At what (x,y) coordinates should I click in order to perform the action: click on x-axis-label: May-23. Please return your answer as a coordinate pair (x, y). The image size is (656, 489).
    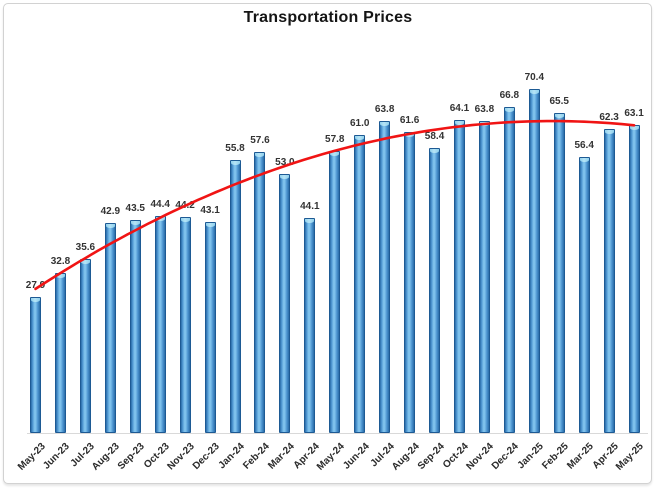
    Looking at the image, I should click on (31, 457).